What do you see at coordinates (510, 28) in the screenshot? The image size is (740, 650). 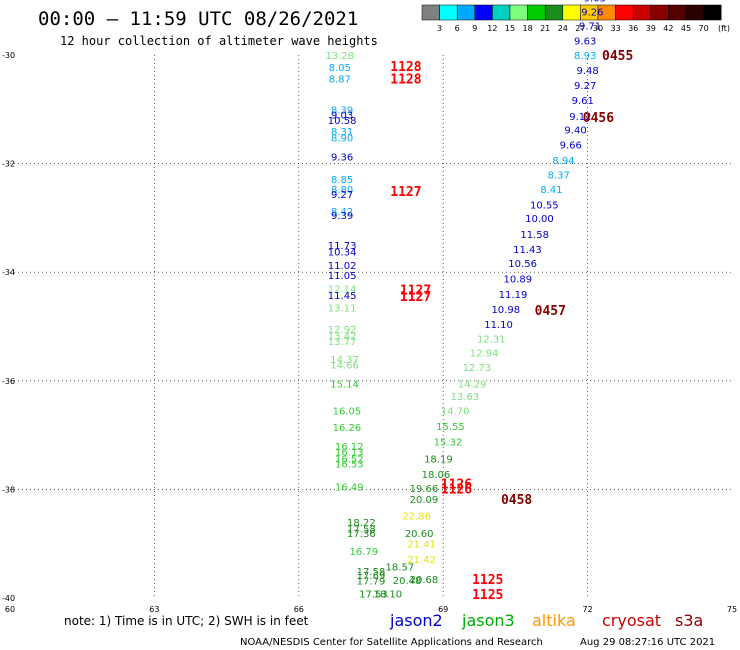 I see `colorbar-tick: 15` at bounding box center [510, 28].